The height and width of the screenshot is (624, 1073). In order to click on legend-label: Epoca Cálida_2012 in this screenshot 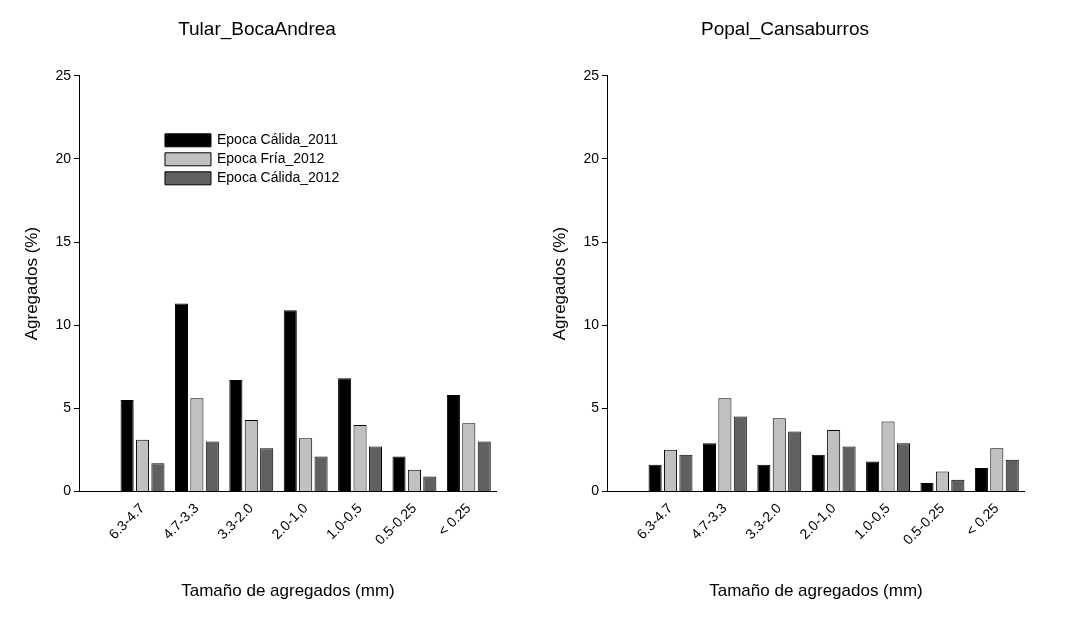, I will do `click(278, 177)`.